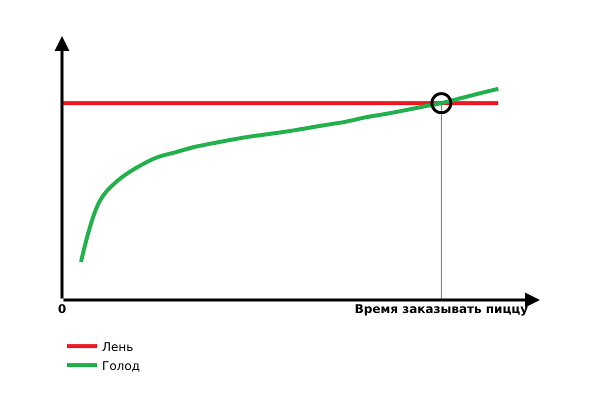 This screenshot has width=600, height=404. What do you see at coordinates (441, 309) in the screenshot?
I see `x-tick-label: Время заказывать пиццу` at bounding box center [441, 309].